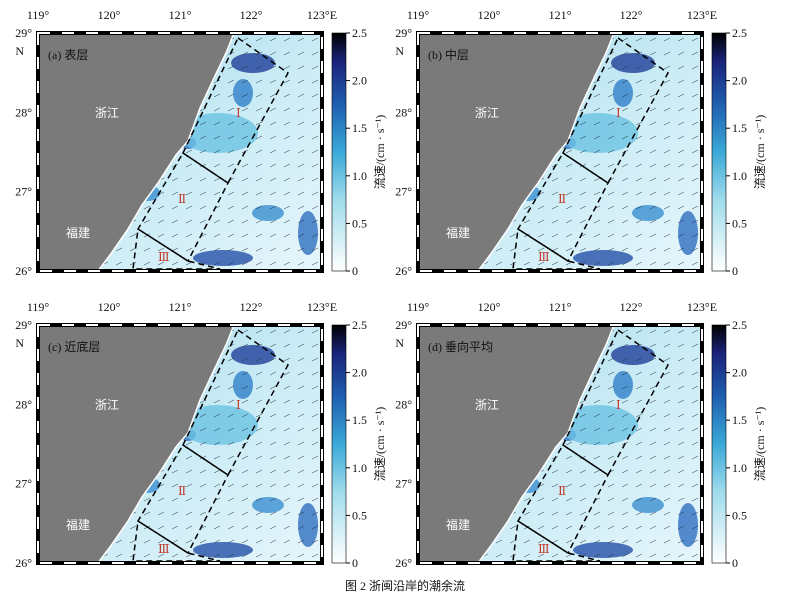 Image resolution: width=811 pixels, height=607 pixels. Describe the element at coordinates (23, 112) in the screenshot. I see `lat-tick-label: 28°` at that location.